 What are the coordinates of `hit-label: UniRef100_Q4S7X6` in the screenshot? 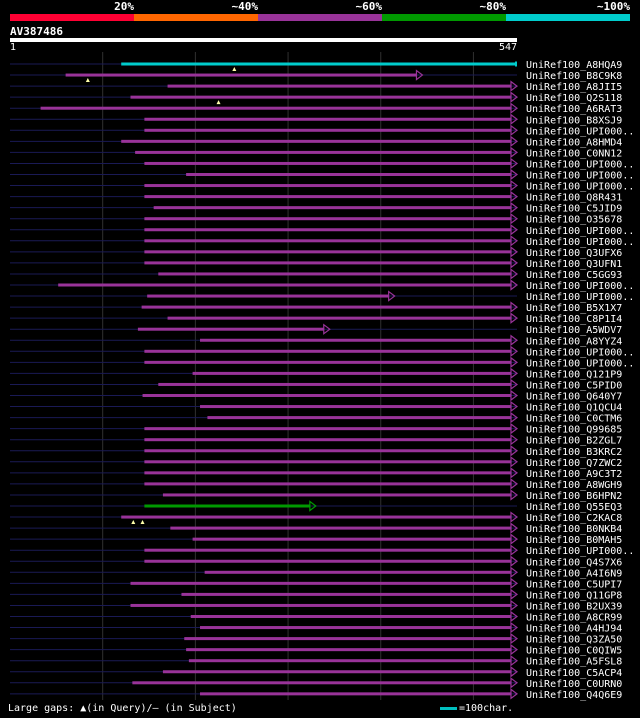 It's located at (574, 562).